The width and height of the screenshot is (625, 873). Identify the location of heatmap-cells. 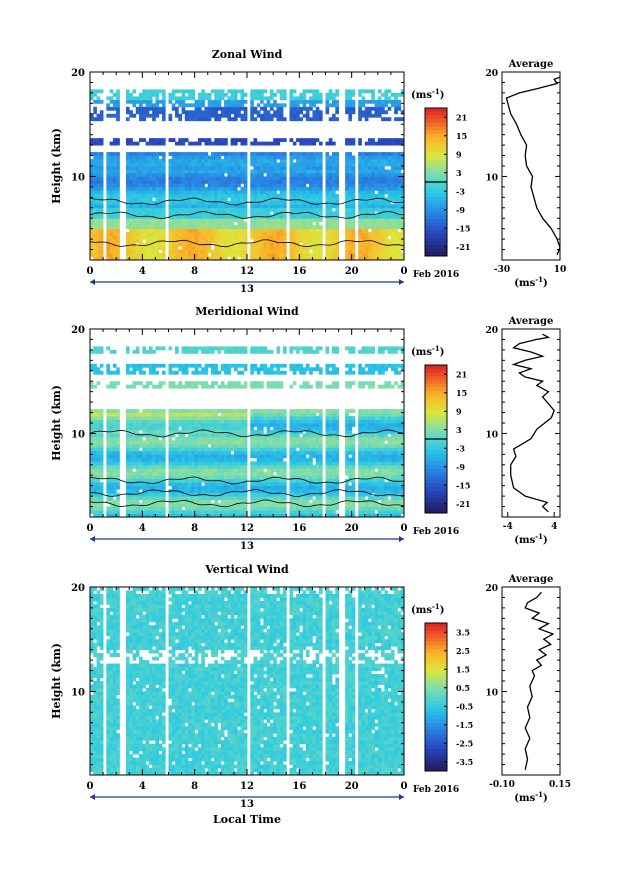
(247, 175).